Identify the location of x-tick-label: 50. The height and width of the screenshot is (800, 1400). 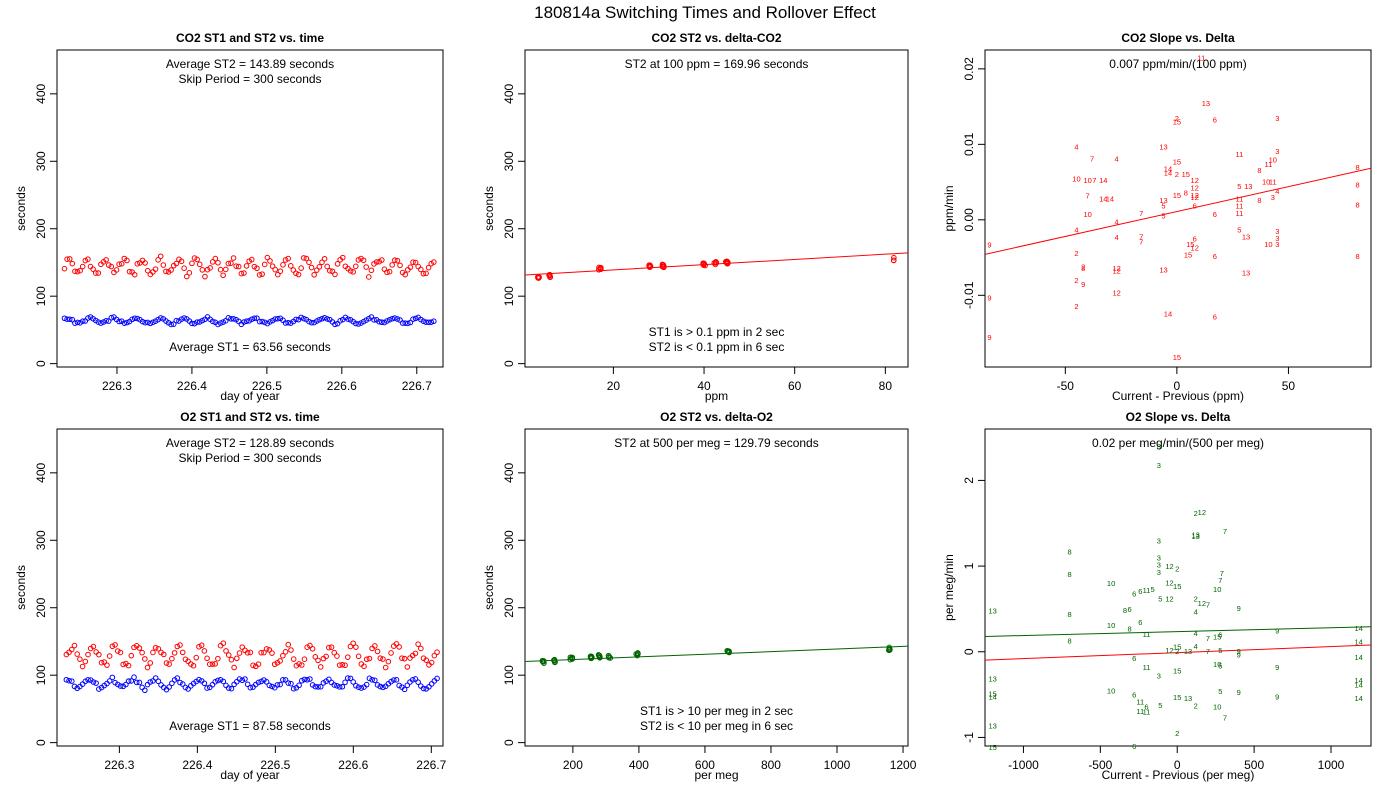
(1289, 386).